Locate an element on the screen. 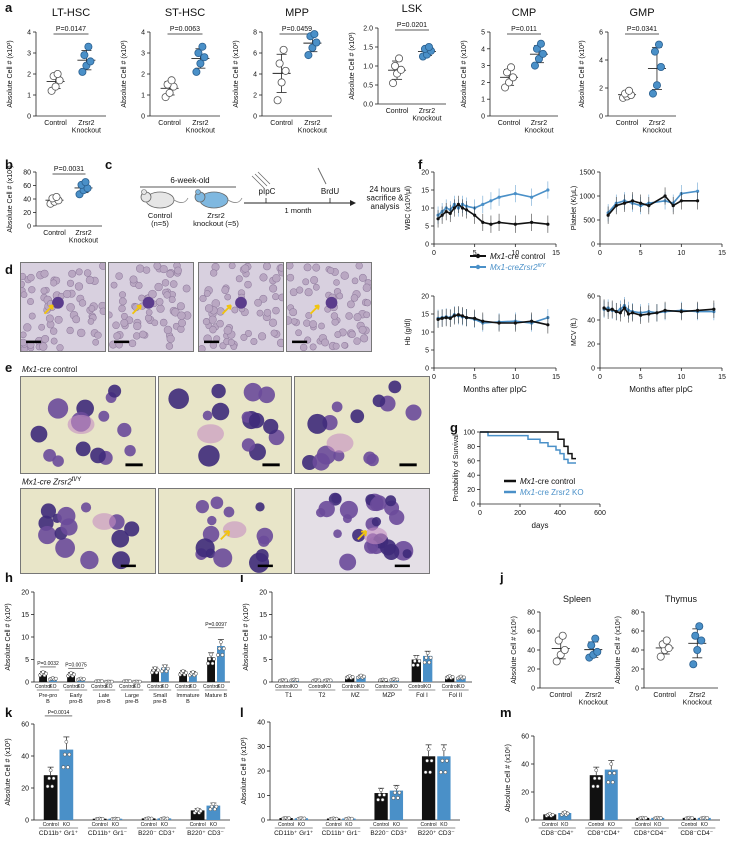 Image resolution: width=733 pixels, height=850 pixels. panel-i-control-bar is located at coordinates (416, 670).